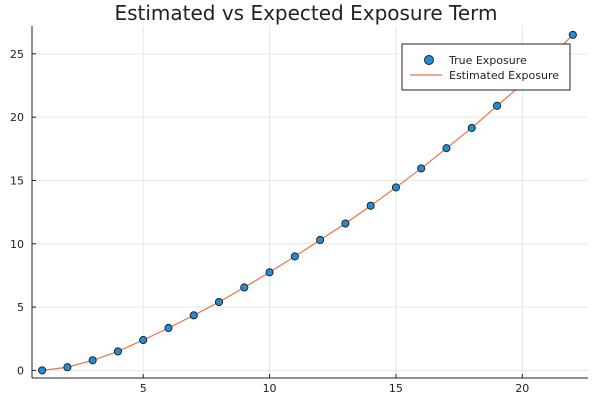 The image size is (600, 400). I want to click on x-tick-label: 10, so click(270, 388).